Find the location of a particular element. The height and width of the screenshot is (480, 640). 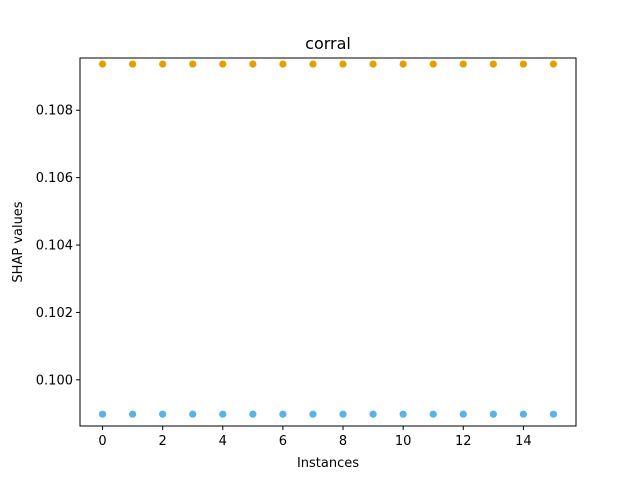

x-axis: 0 2 4 6 8 10 12 14 is located at coordinates (315, 437).